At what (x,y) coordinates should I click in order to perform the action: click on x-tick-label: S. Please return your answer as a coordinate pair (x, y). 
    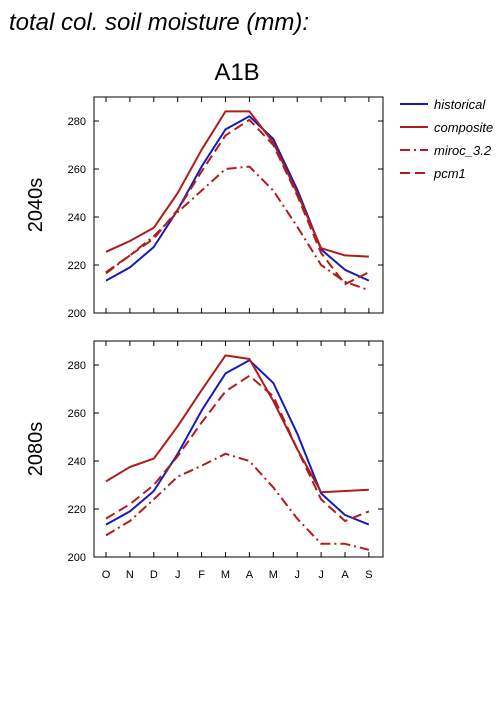
    Looking at the image, I should click on (368, 575).